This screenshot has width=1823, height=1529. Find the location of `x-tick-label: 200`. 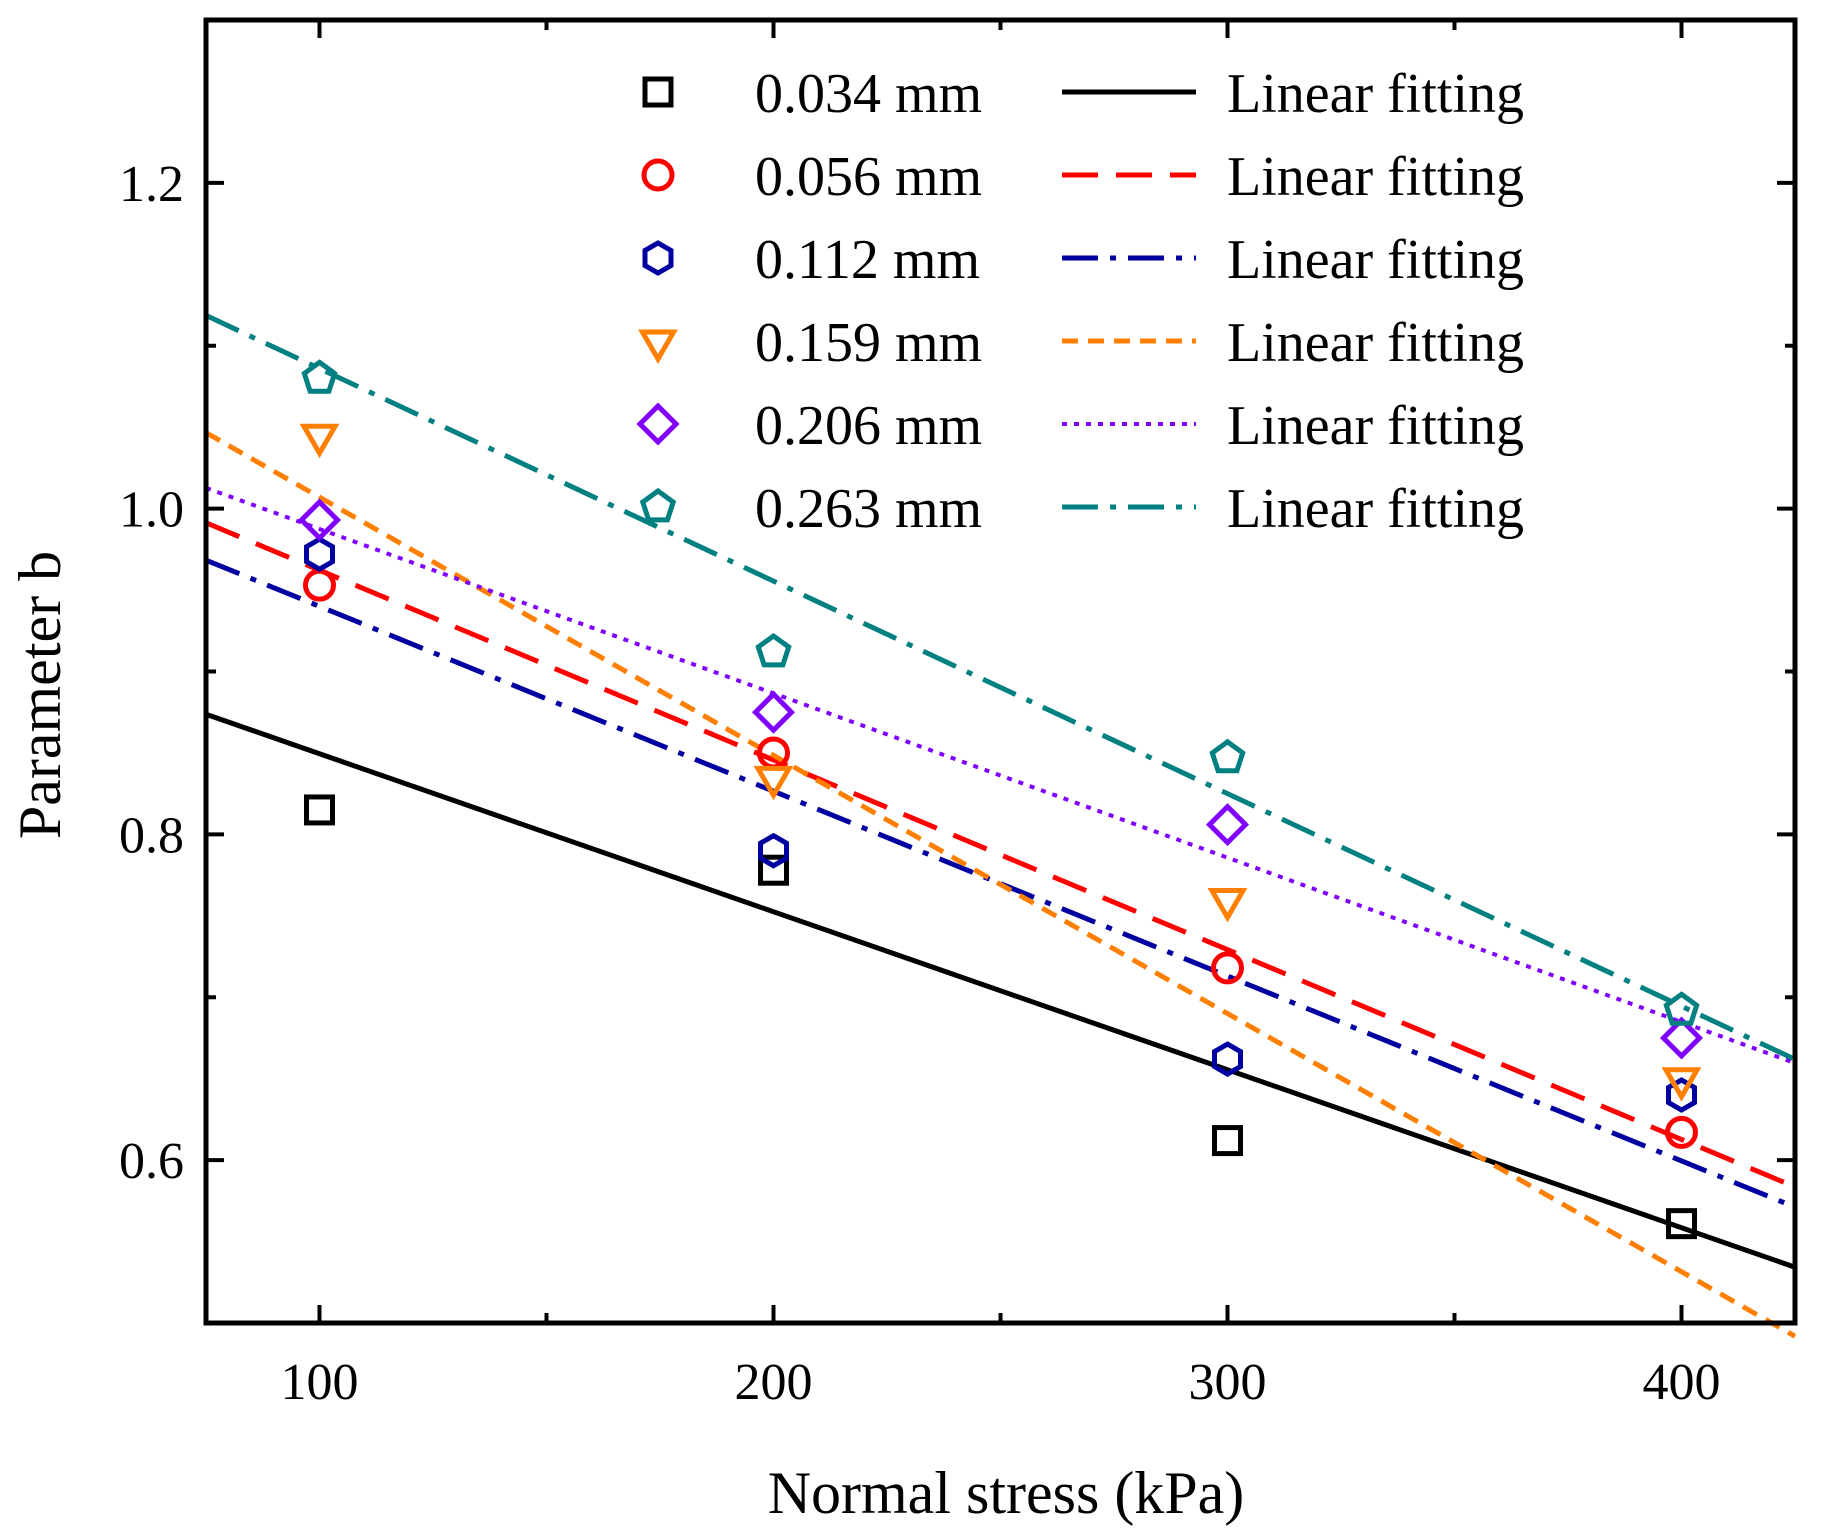

x-tick-label: 200 is located at coordinates (774, 1382).